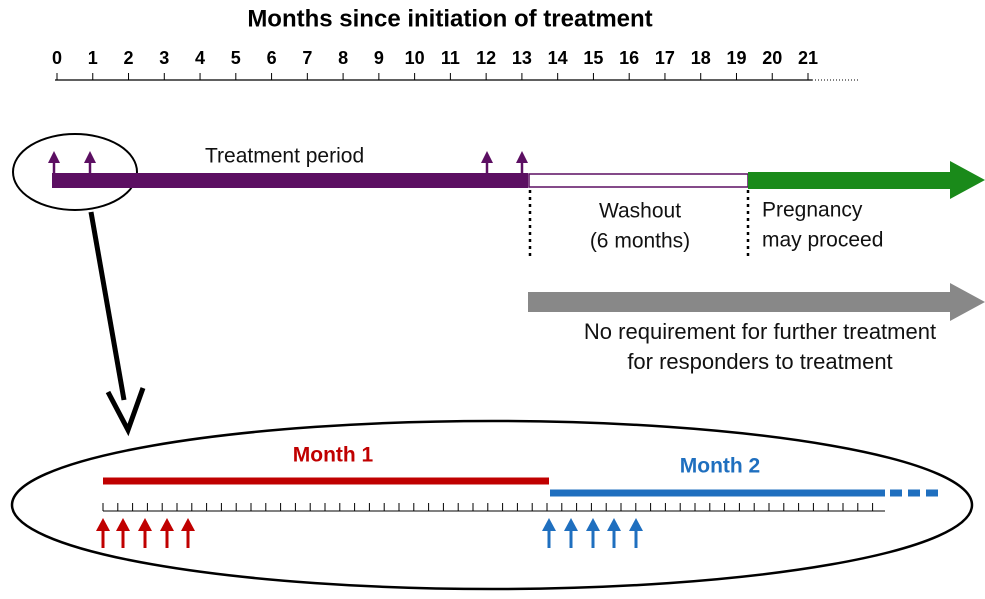 The height and width of the screenshot is (599, 985). Describe the element at coordinates (290, 180) in the screenshot. I see `treatment-bar` at that location.